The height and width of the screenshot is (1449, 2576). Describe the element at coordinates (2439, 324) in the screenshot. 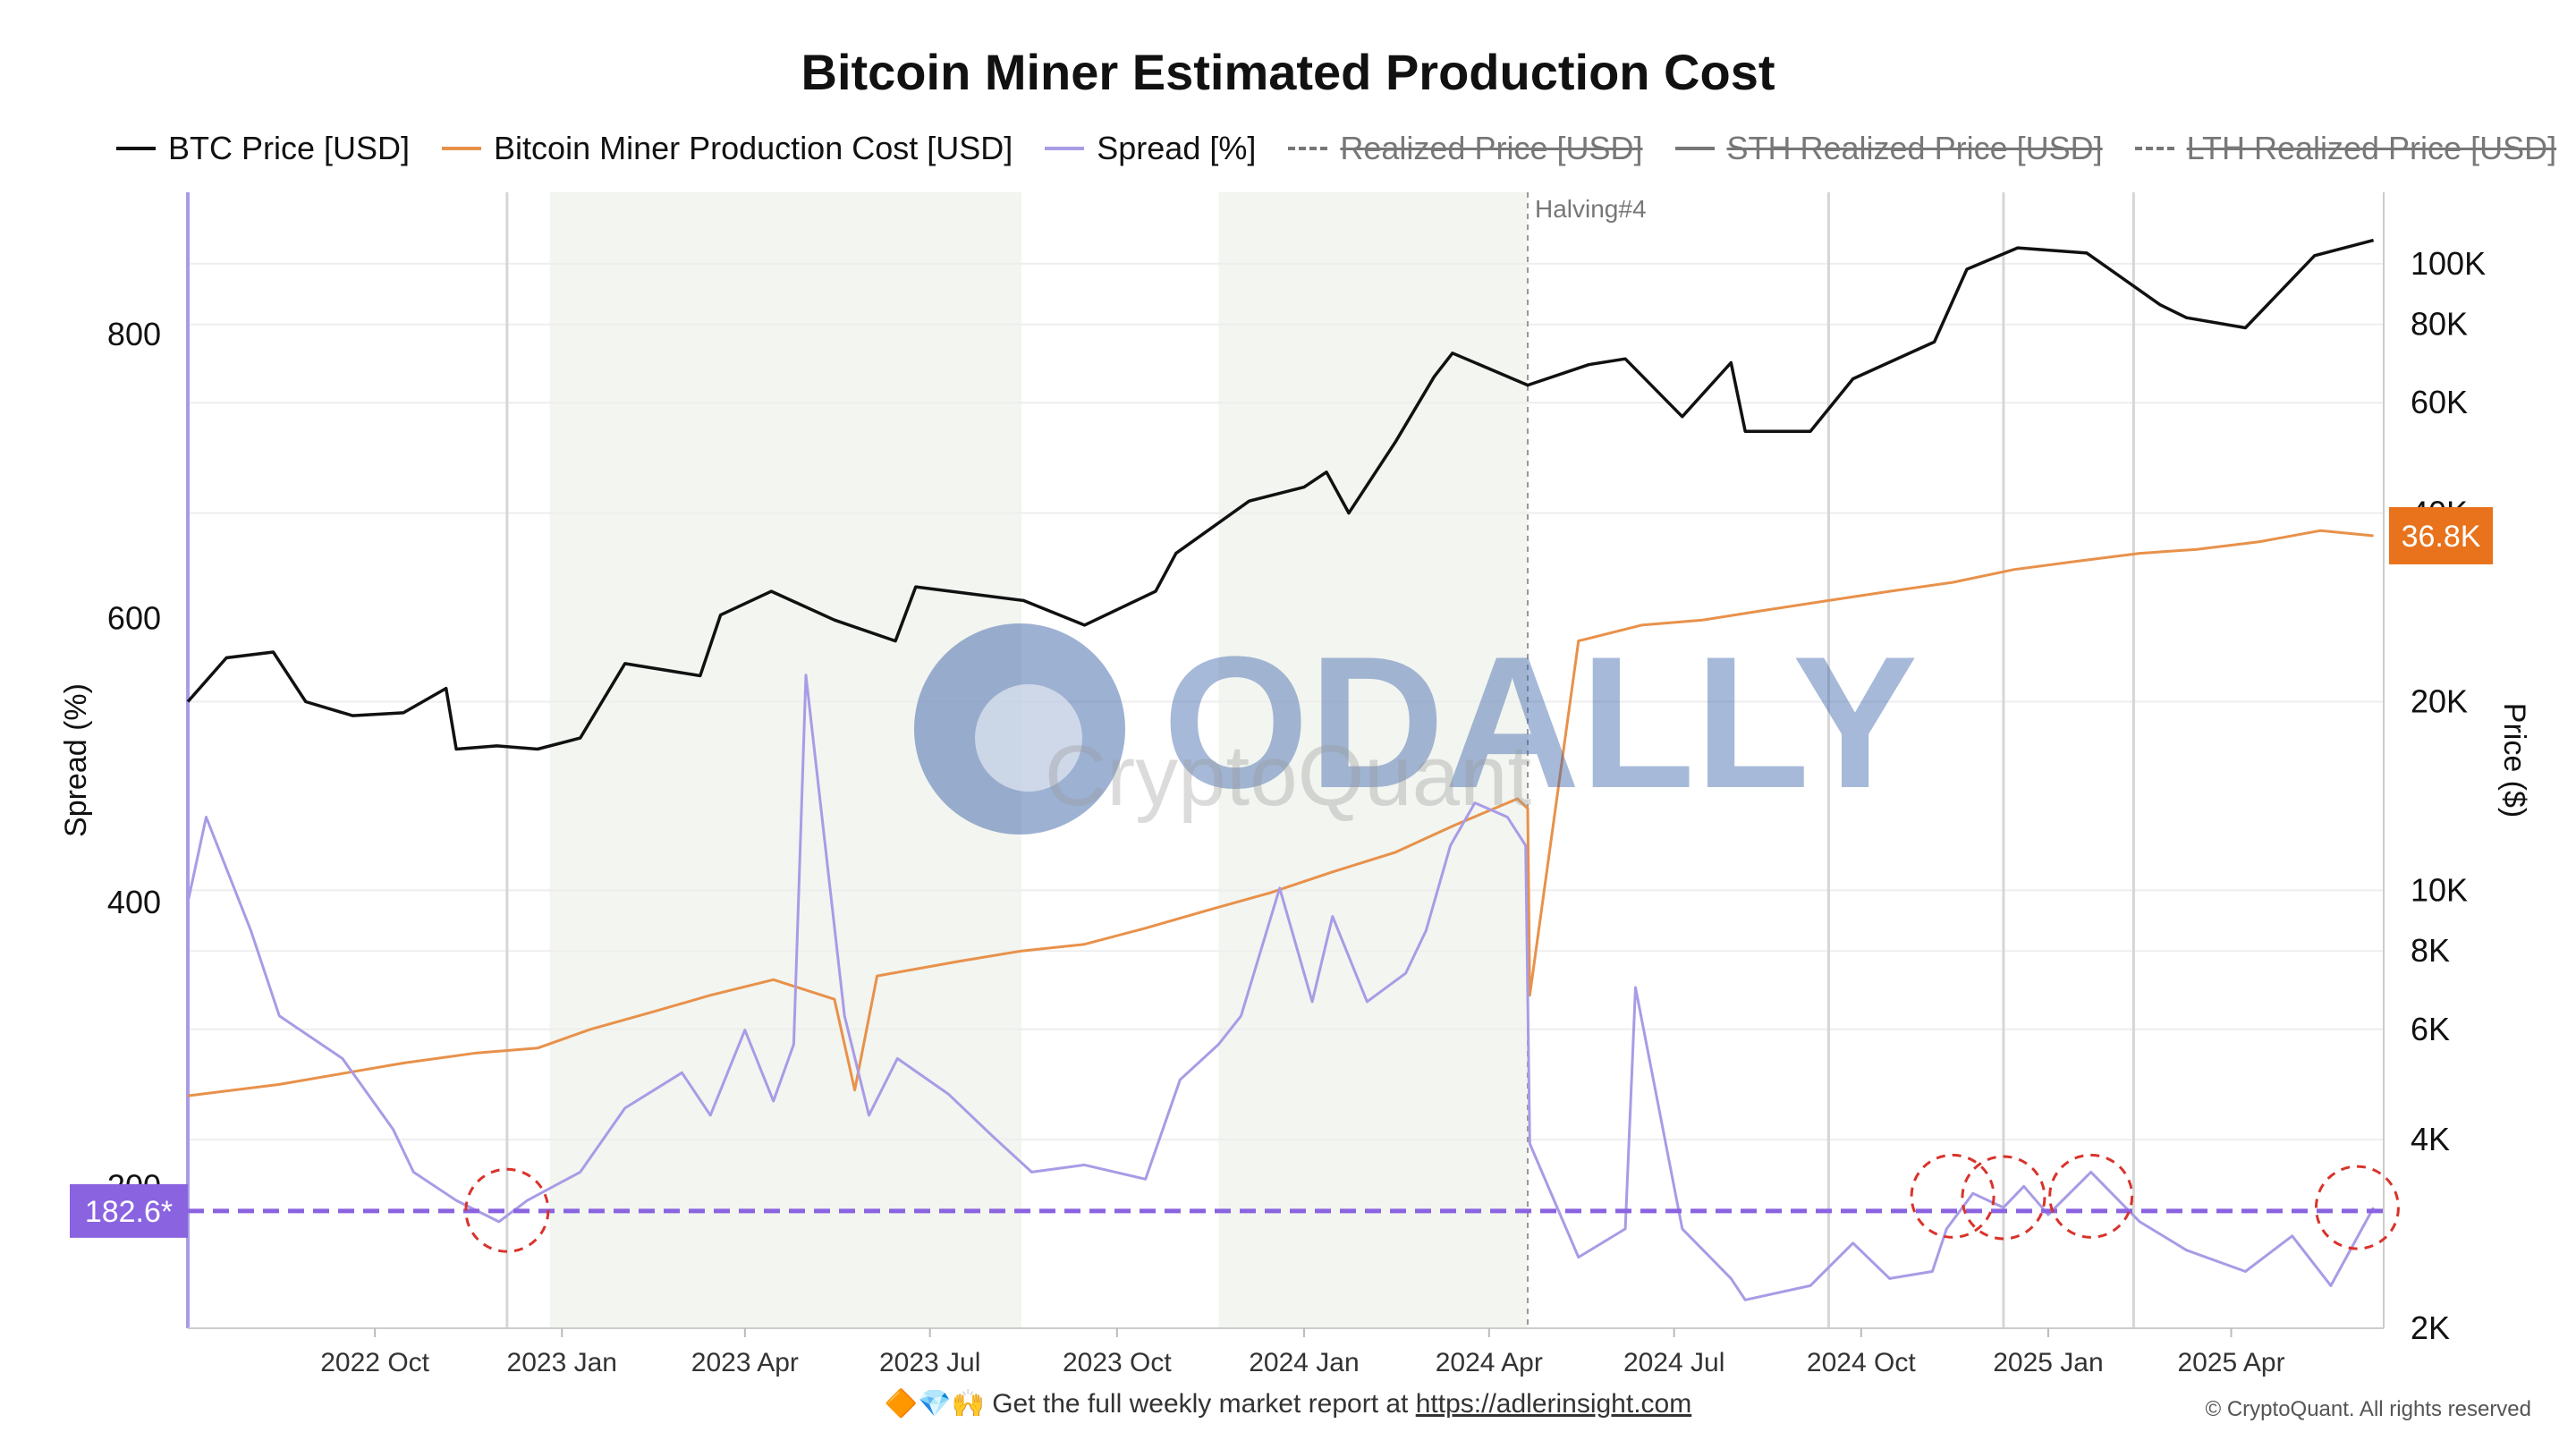

I see `y-right-tick-label: 80K` at that location.